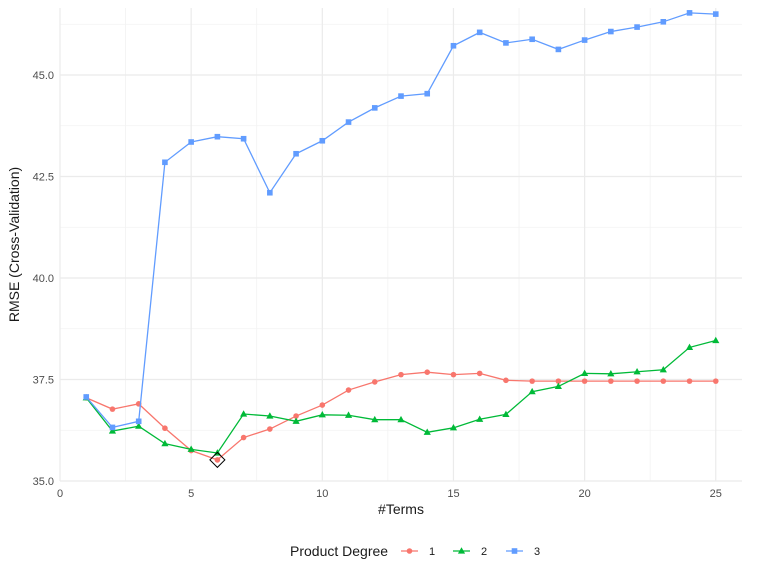 This screenshot has height=576, width=768. What do you see at coordinates (432, 552) in the screenshot?
I see `legend-label: 1` at bounding box center [432, 552].